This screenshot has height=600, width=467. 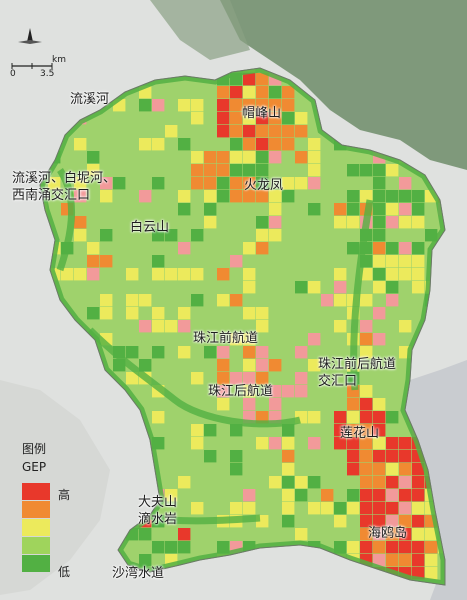 I want to click on label-front-channel: 珠江前航道, so click(x=226, y=338).